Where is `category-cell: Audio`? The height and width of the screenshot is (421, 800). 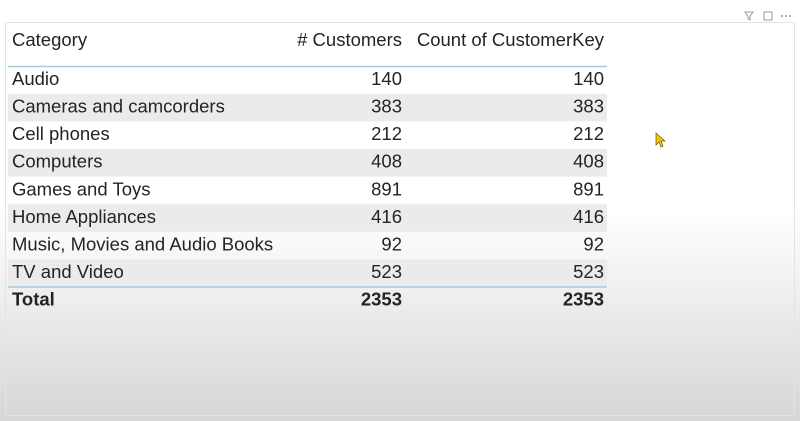 category-cell: Audio is located at coordinates (35, 78).